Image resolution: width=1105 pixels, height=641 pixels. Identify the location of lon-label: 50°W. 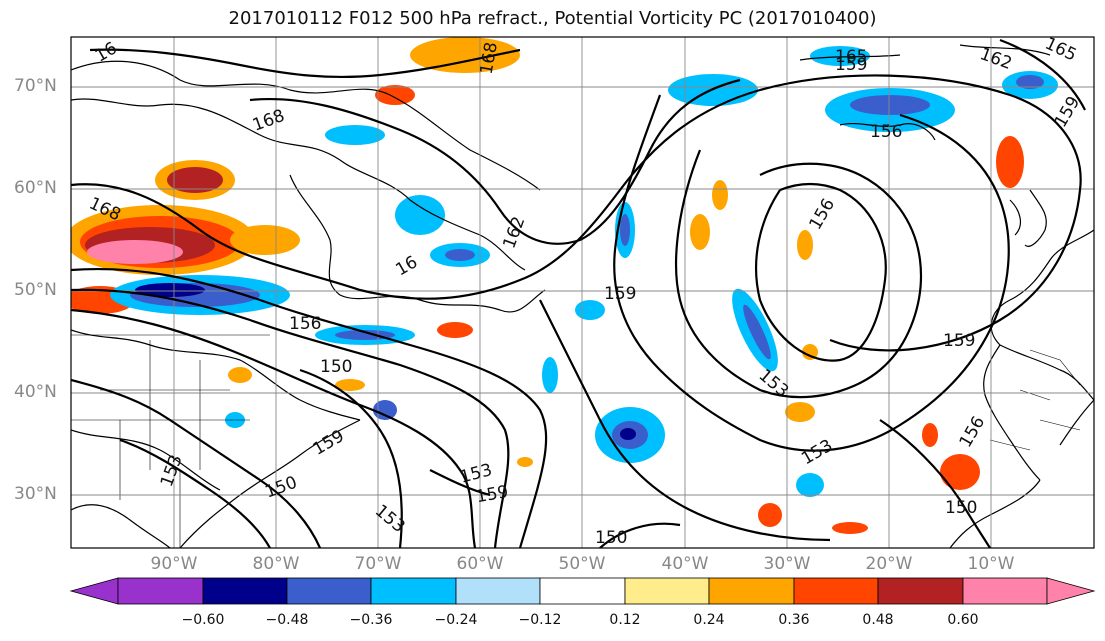
(582, 564).